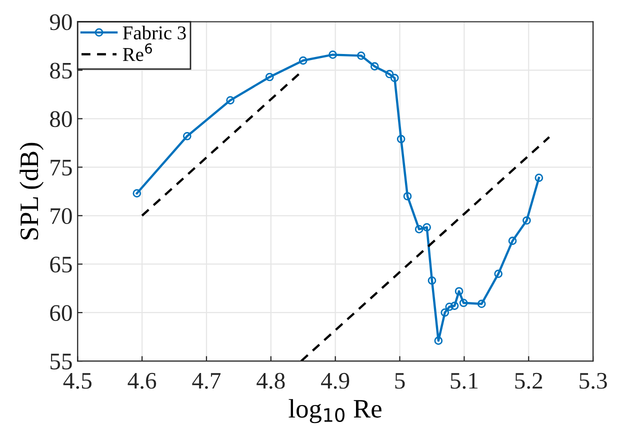 The height and width of the screenshot is (435, 621). What do you see at coordinates (61, 313) in the screenshot?
I see `y-tick-label: 60` at bounding box center [61, 313].